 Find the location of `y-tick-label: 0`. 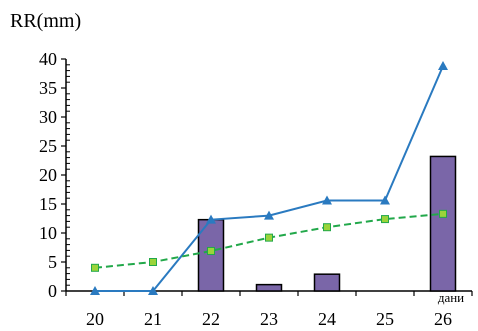

y-tick-label: 0 is located at coordinates (52, 291).